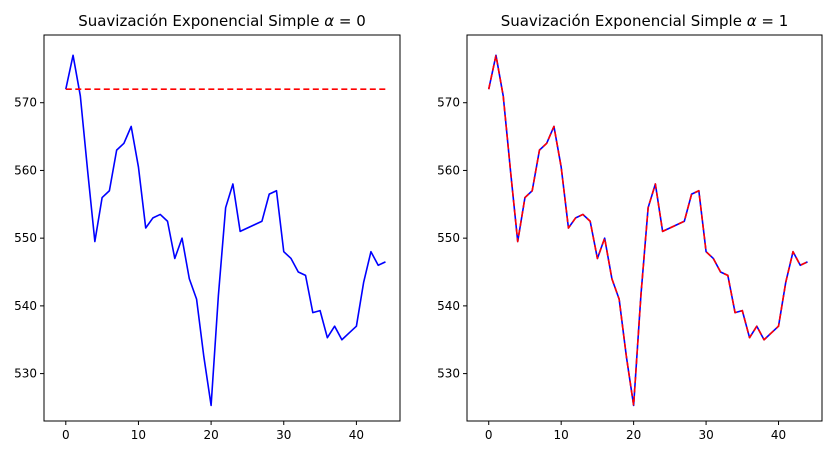 Image resolution: width=831 pixels, height=454 pixels. I want to click on chart-title: Suavización Exponencial Simple α = 0, so click(222, 21).